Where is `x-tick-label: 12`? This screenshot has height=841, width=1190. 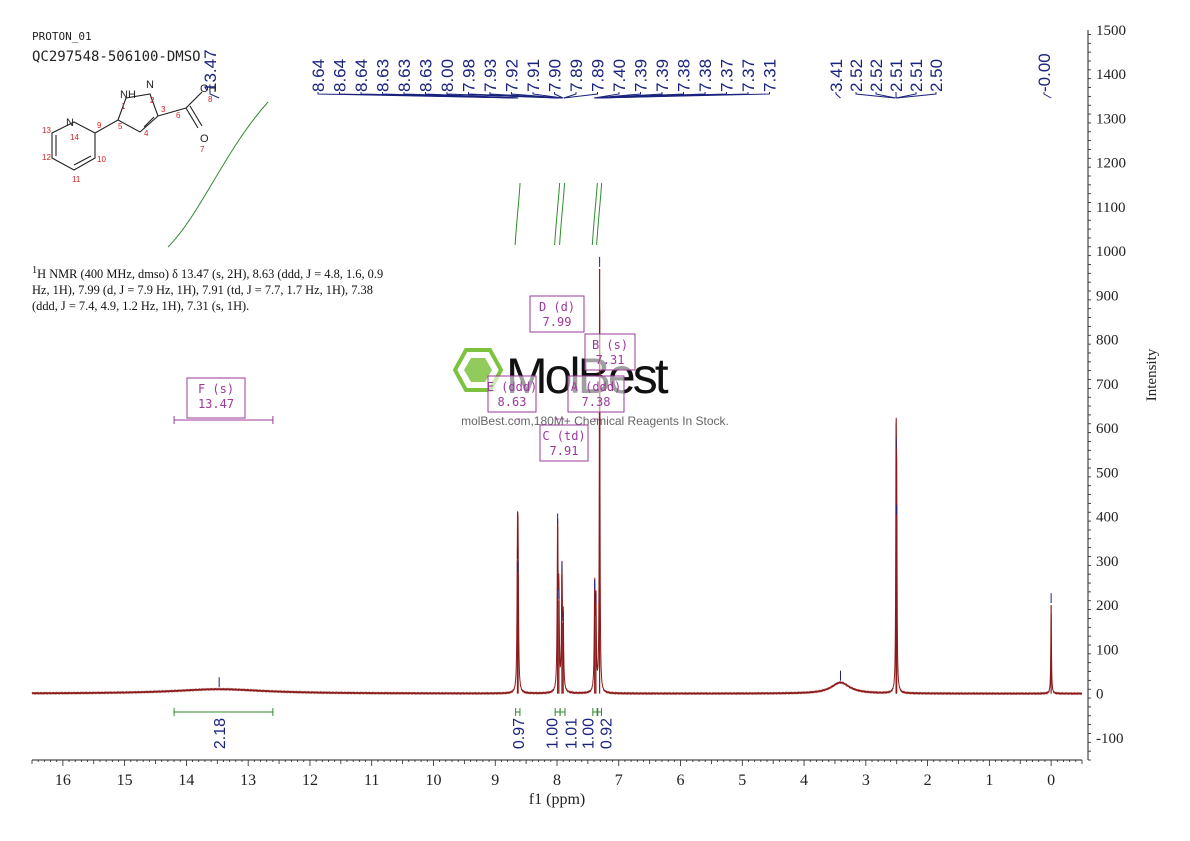 x-tick-label: 12 is located at coordinates (310, 780).